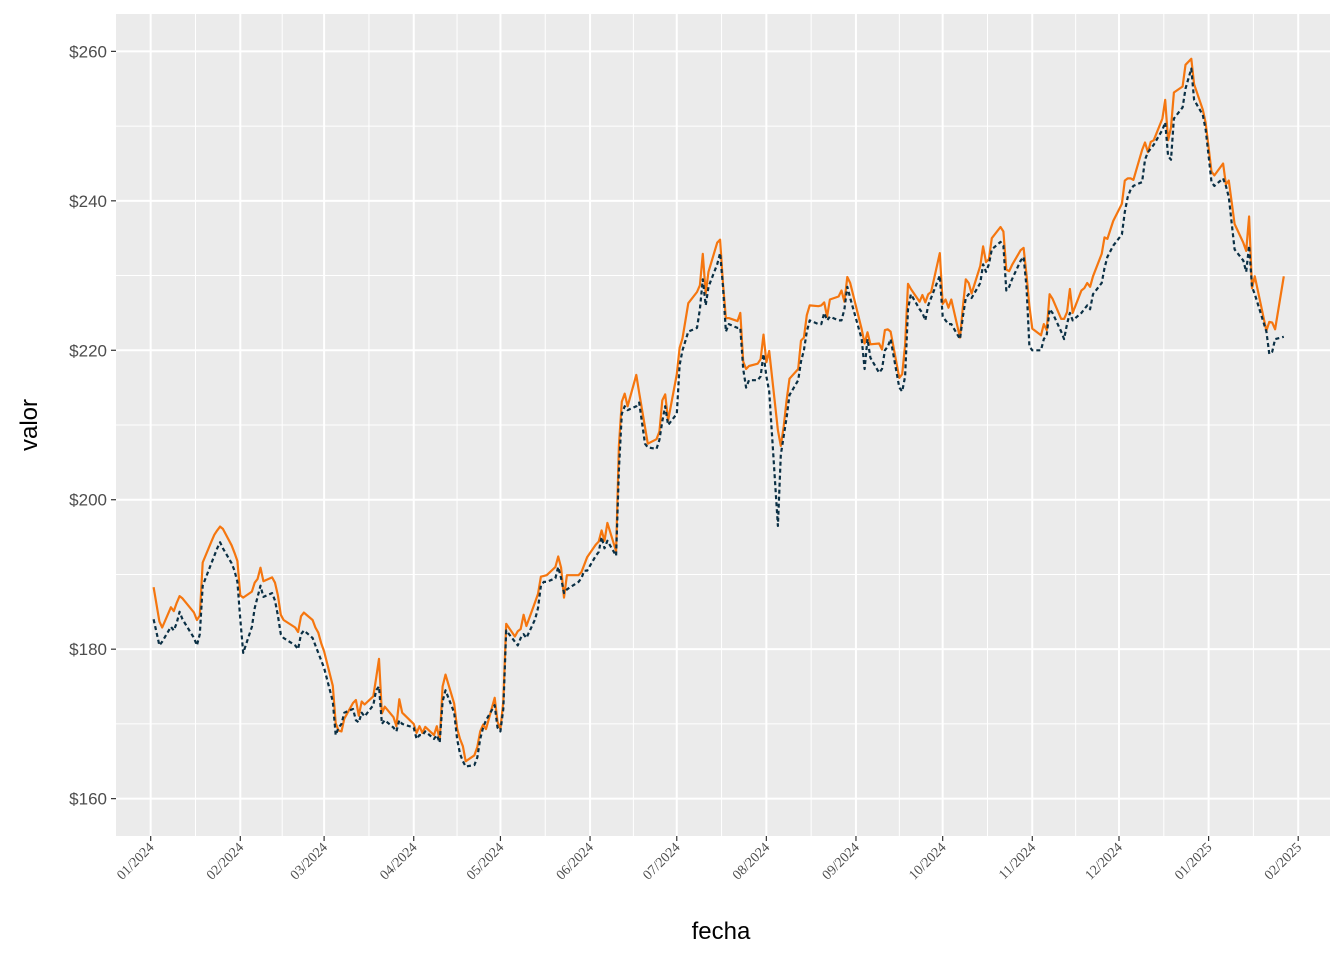 The width and height of the screenshot is (1344, 960). What do you see at coordinates (29, 425) in the screenshot?
I see `y-axis-title: valor` at bounding box center [29, 425].